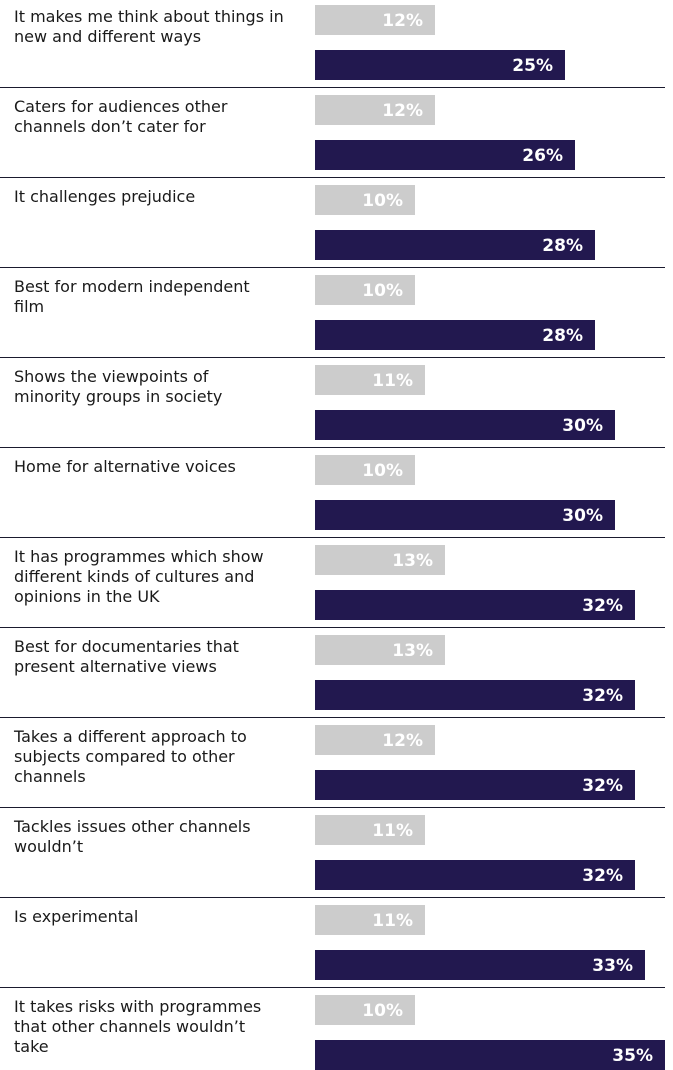  I want to click on category-label: It challenges prejudice, so click(104, 196).